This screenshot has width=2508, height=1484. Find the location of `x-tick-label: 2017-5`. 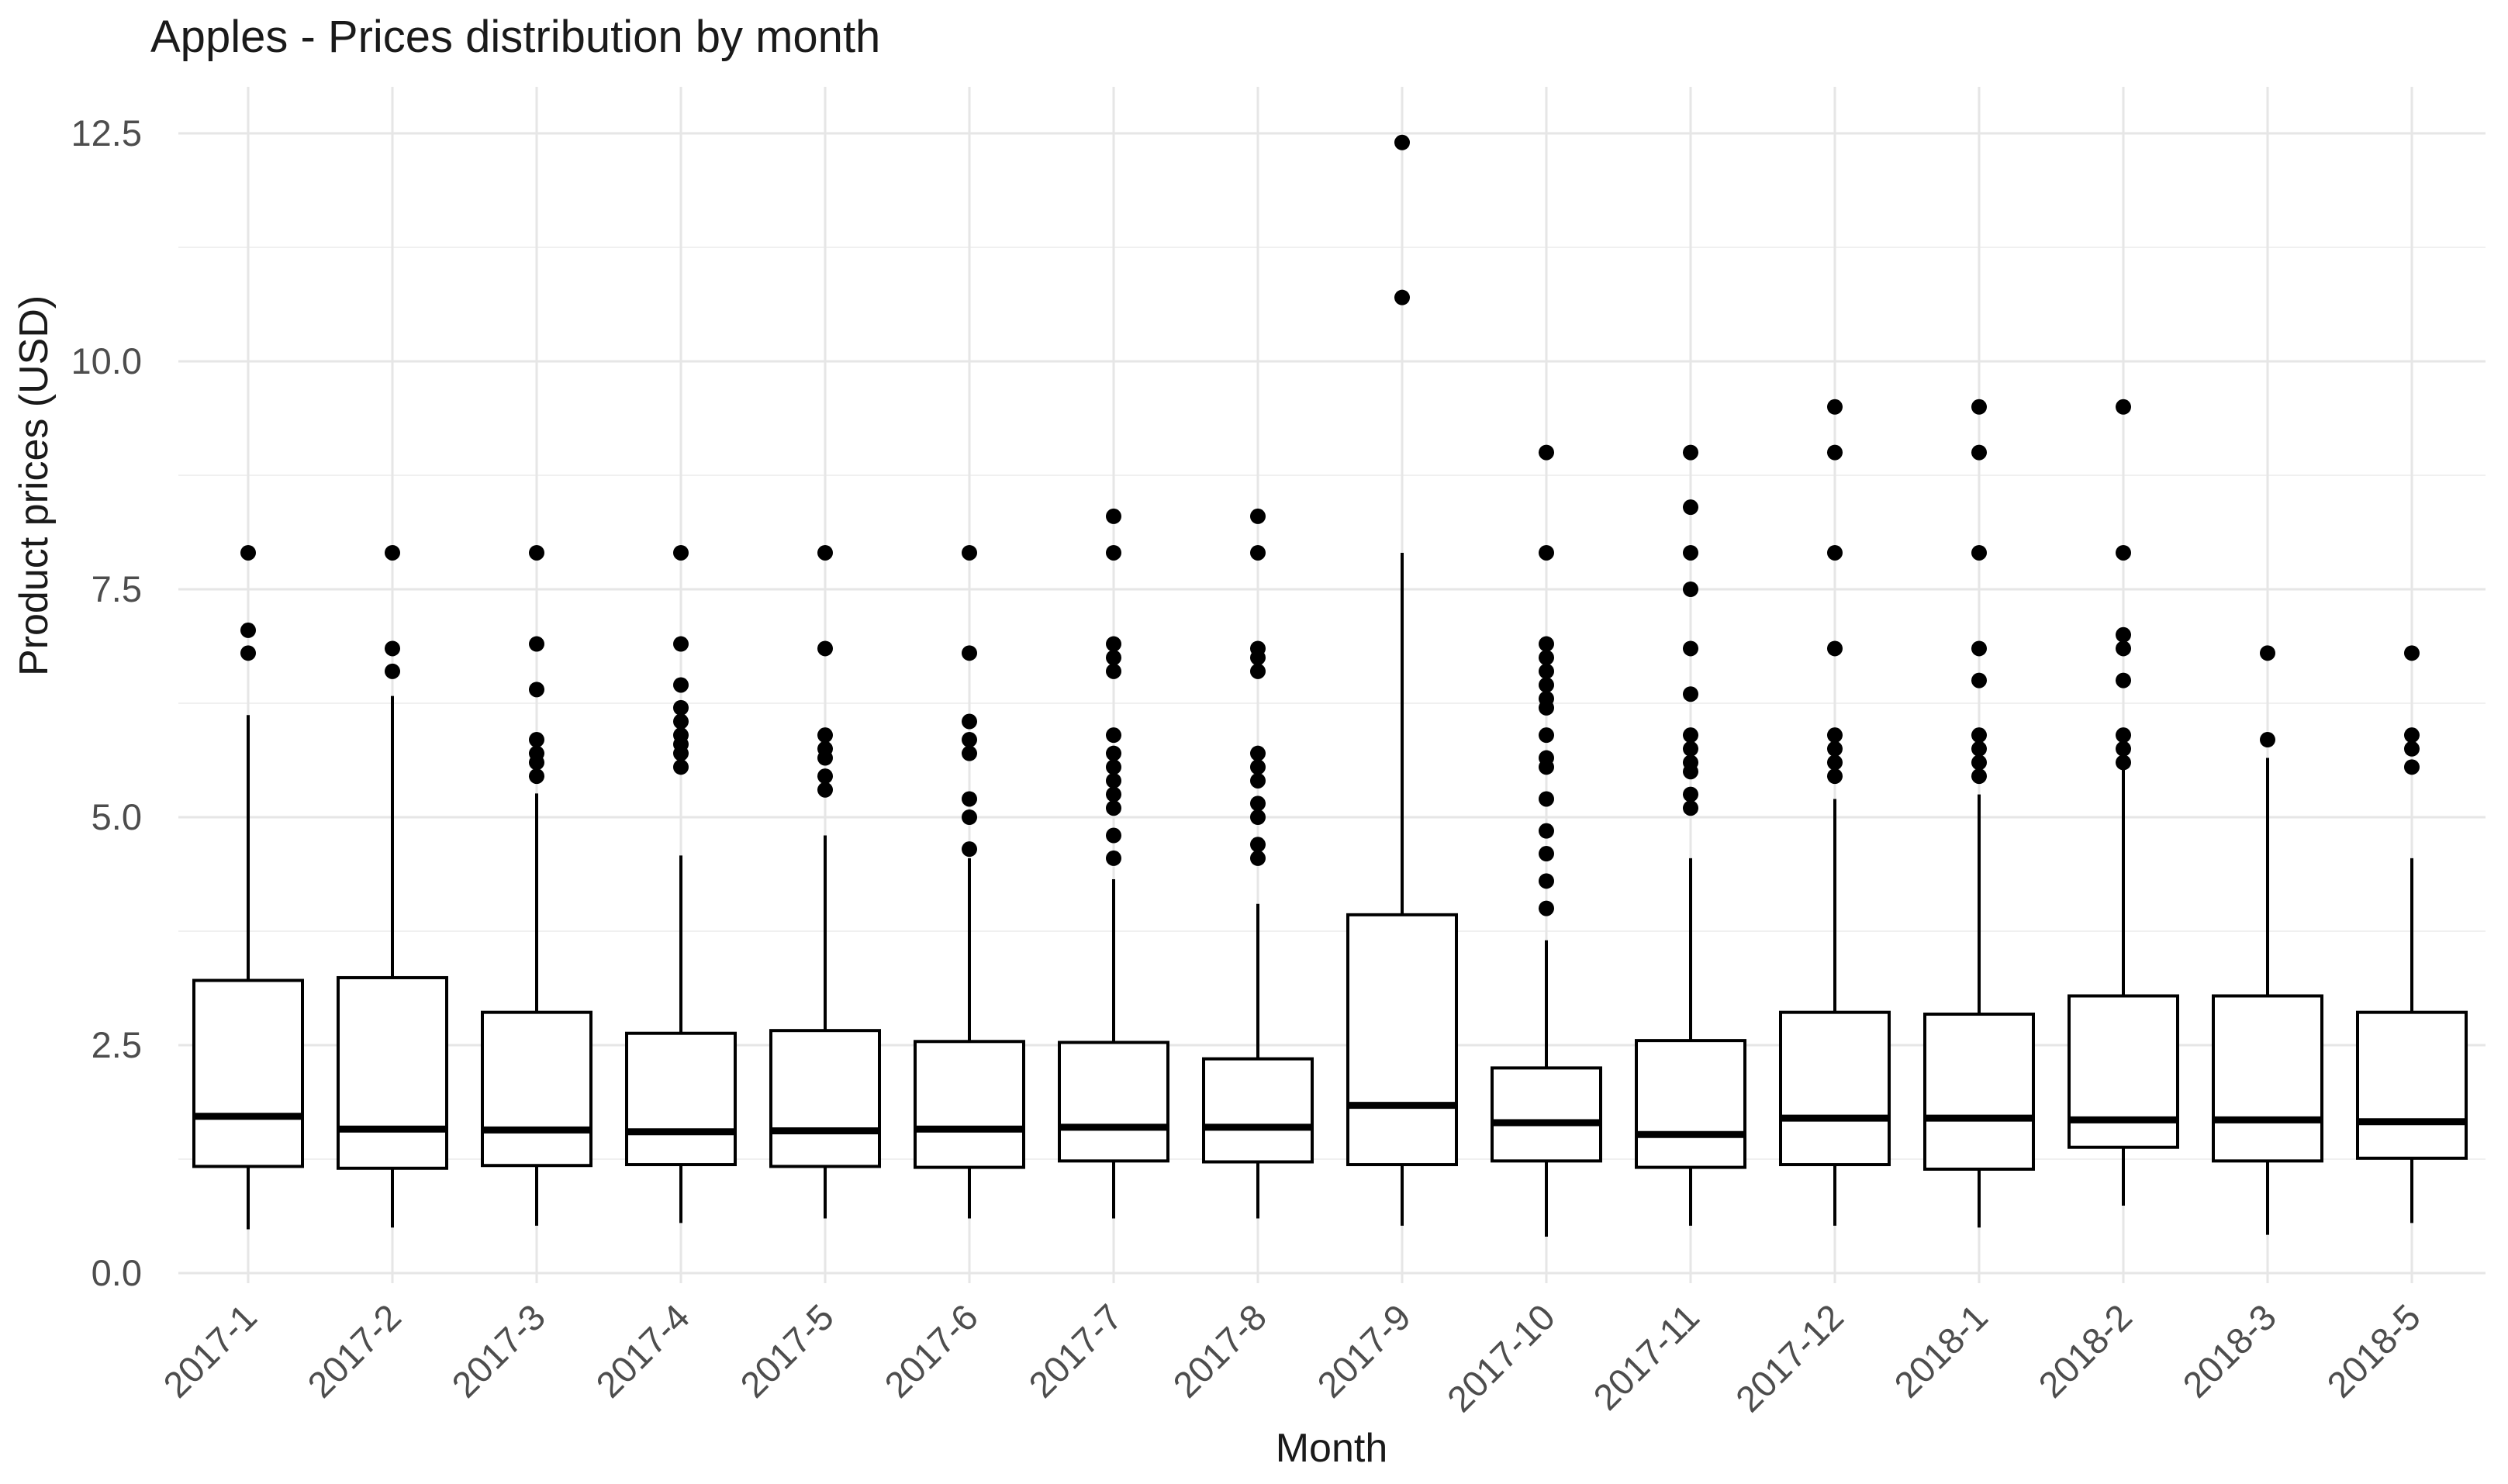

x-tick-label: 2017-5 is located at coordinates (786, 1351).